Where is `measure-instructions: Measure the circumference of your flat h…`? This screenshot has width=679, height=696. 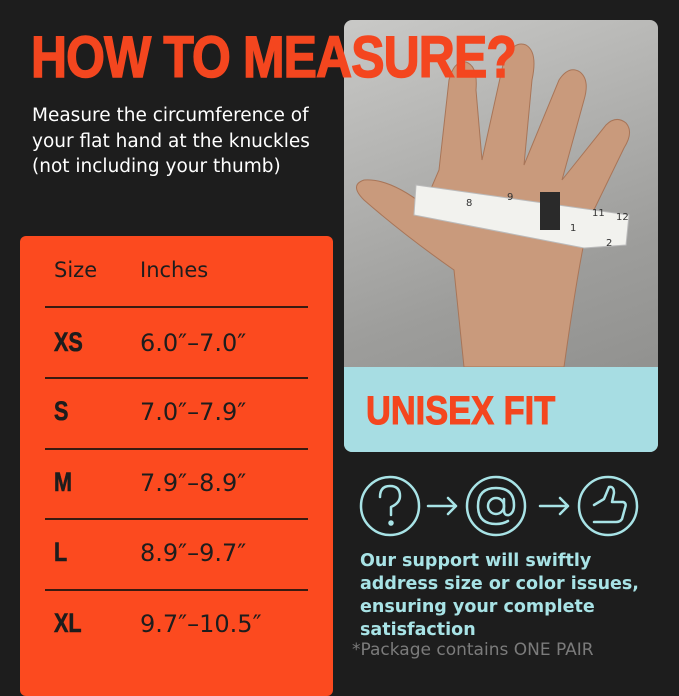 measure-instructions: Measure the circumference of your flat h… is located at coordinates (171, 141).